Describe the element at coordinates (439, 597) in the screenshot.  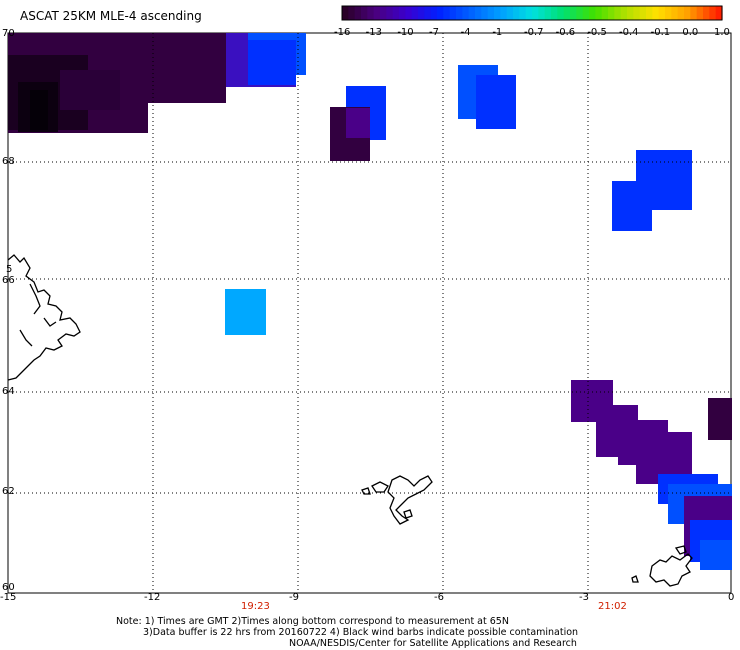
I see `x-tick-label: -6` at that location.